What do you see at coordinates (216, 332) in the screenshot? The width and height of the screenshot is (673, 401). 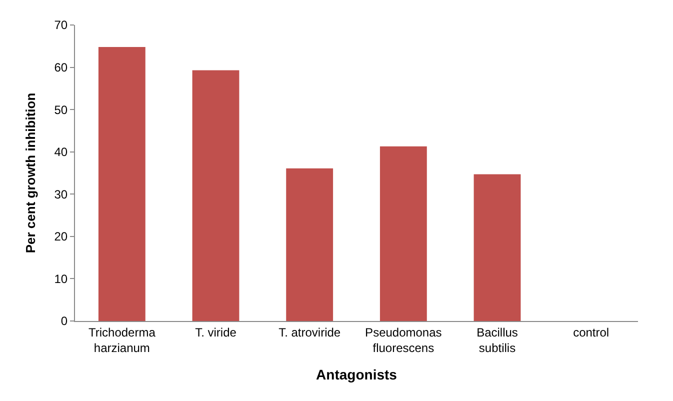 I see `x-tick-label: T. viride` at bounding box center [216, 332].